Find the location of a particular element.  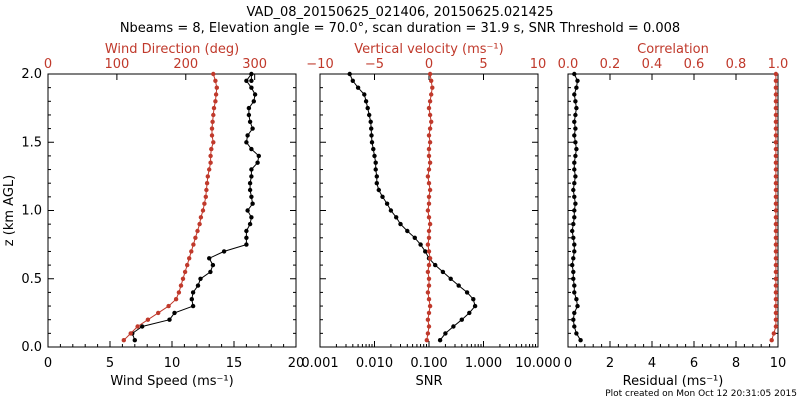

wind-xtick-bottom-label: 20 is located at coordinates (296, 363).